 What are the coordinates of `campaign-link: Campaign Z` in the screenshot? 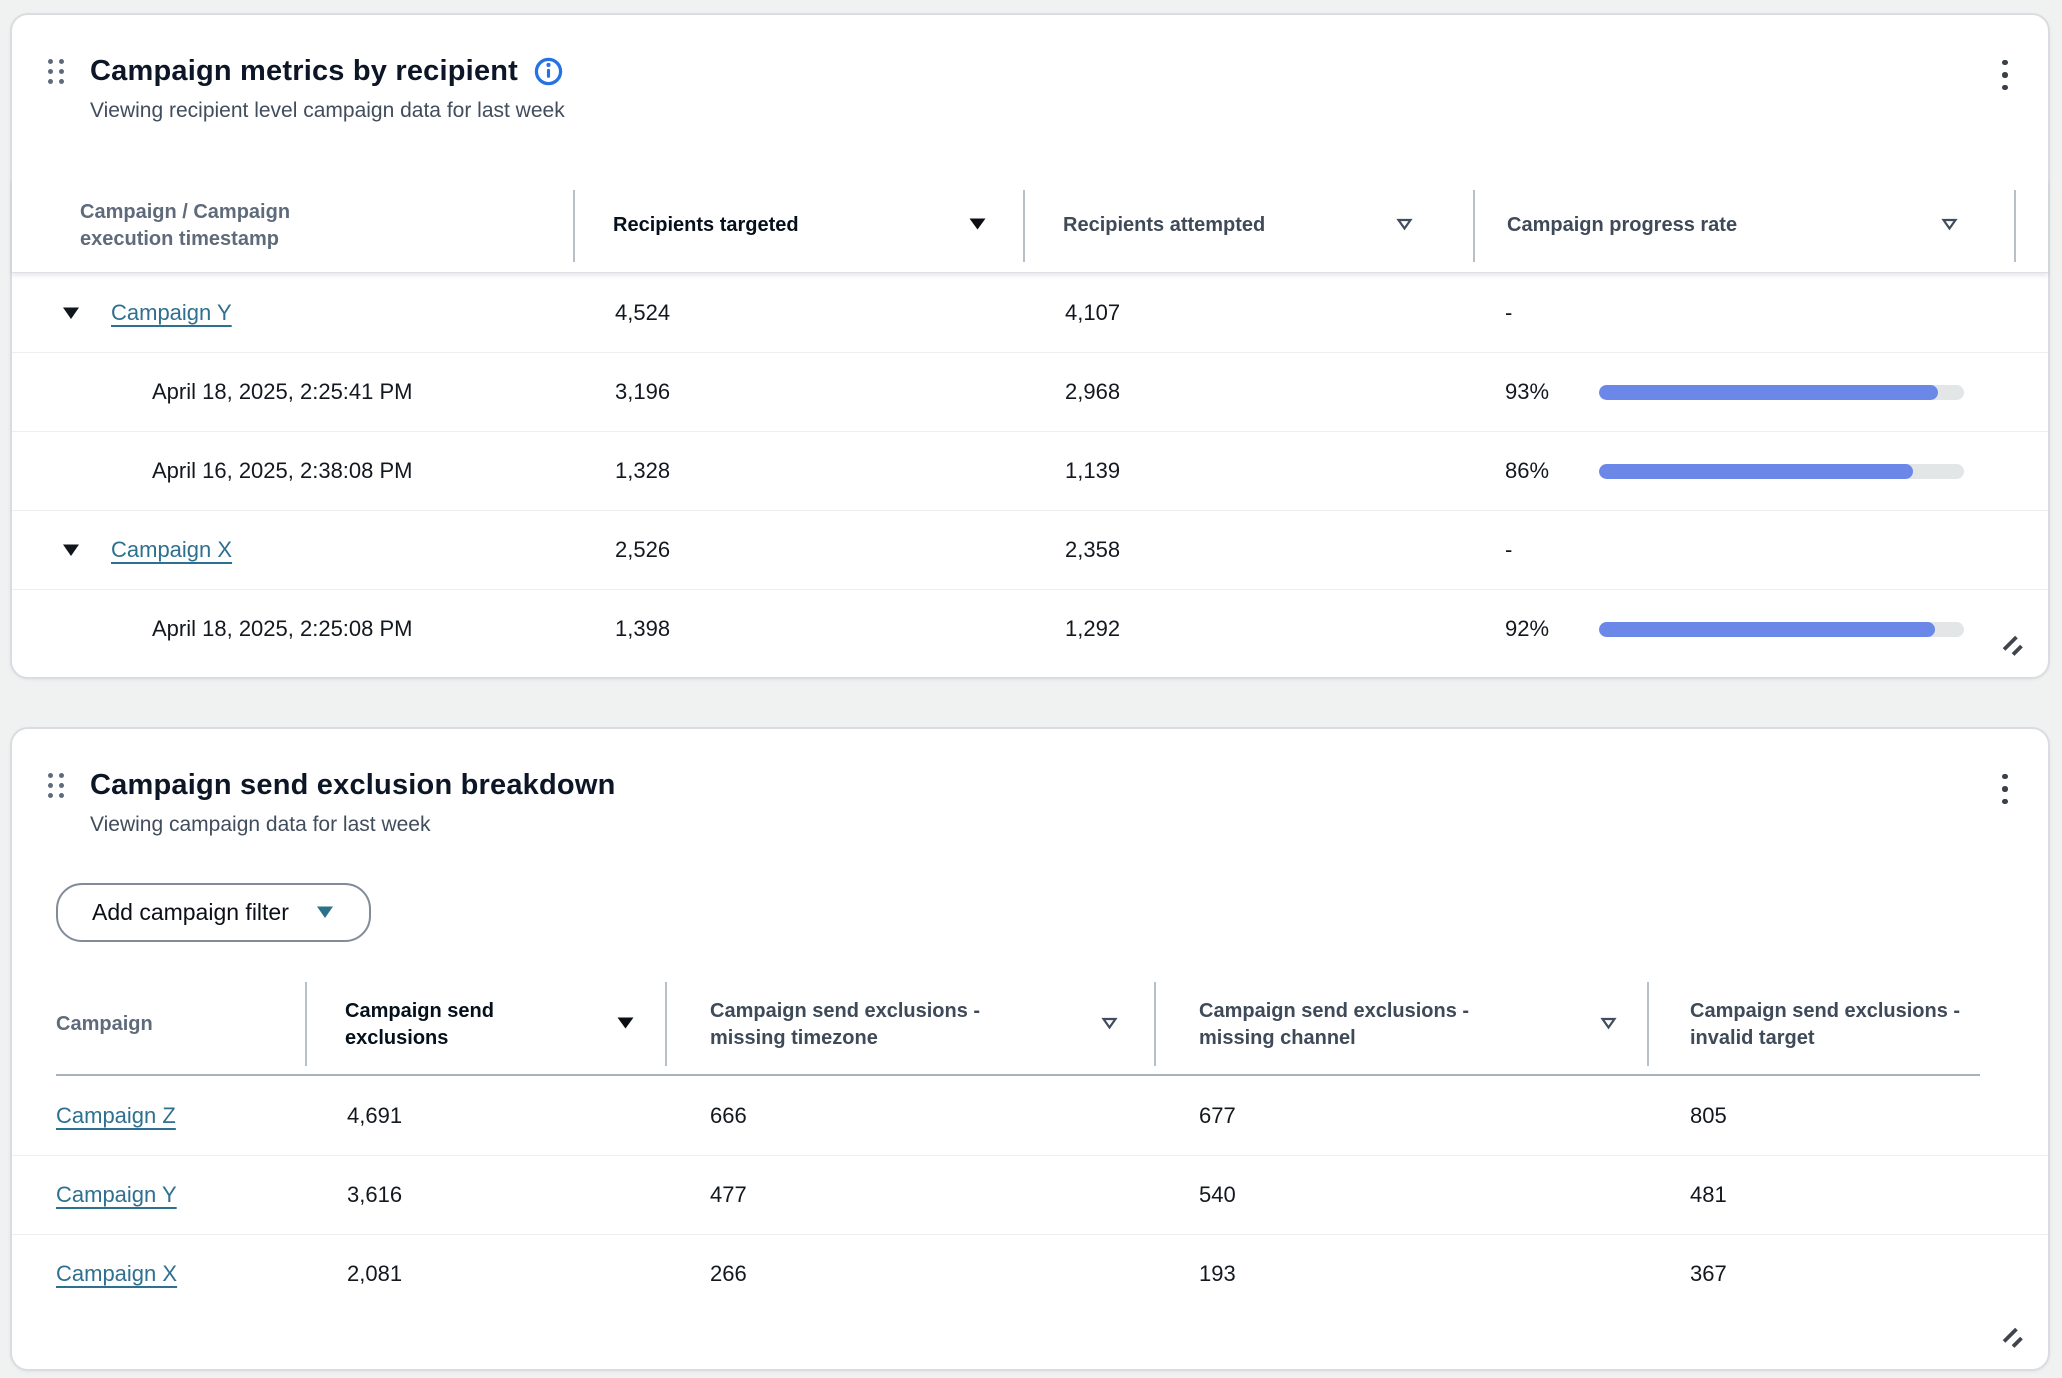 It's located at (116, 1115).